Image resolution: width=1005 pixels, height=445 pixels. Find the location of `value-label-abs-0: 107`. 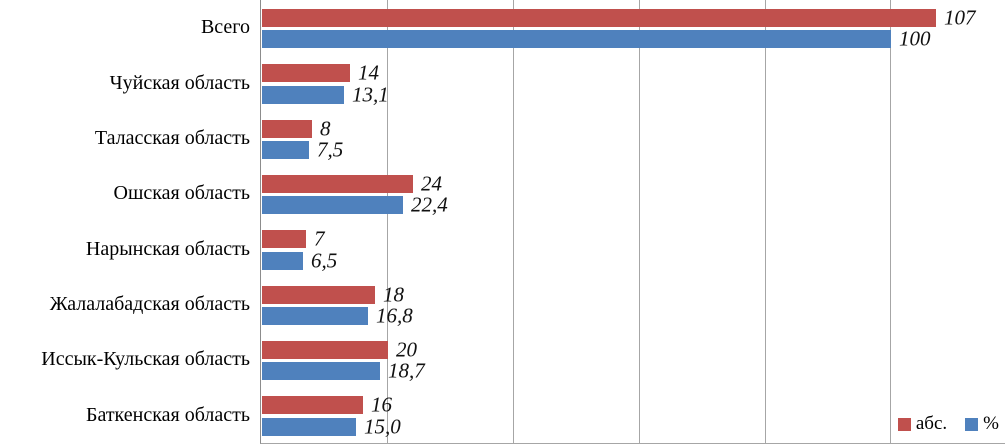

value-label-abs-0: 107 is located at coordinates (960, 17).